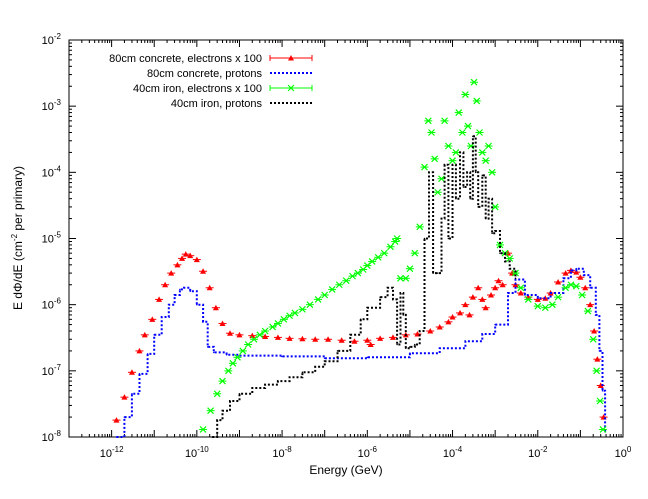  What do you see at coordinates (52, 238) in the screenshot?
I see `y-tick-label: 10⁻⁵` at bounding box center [52, 238].